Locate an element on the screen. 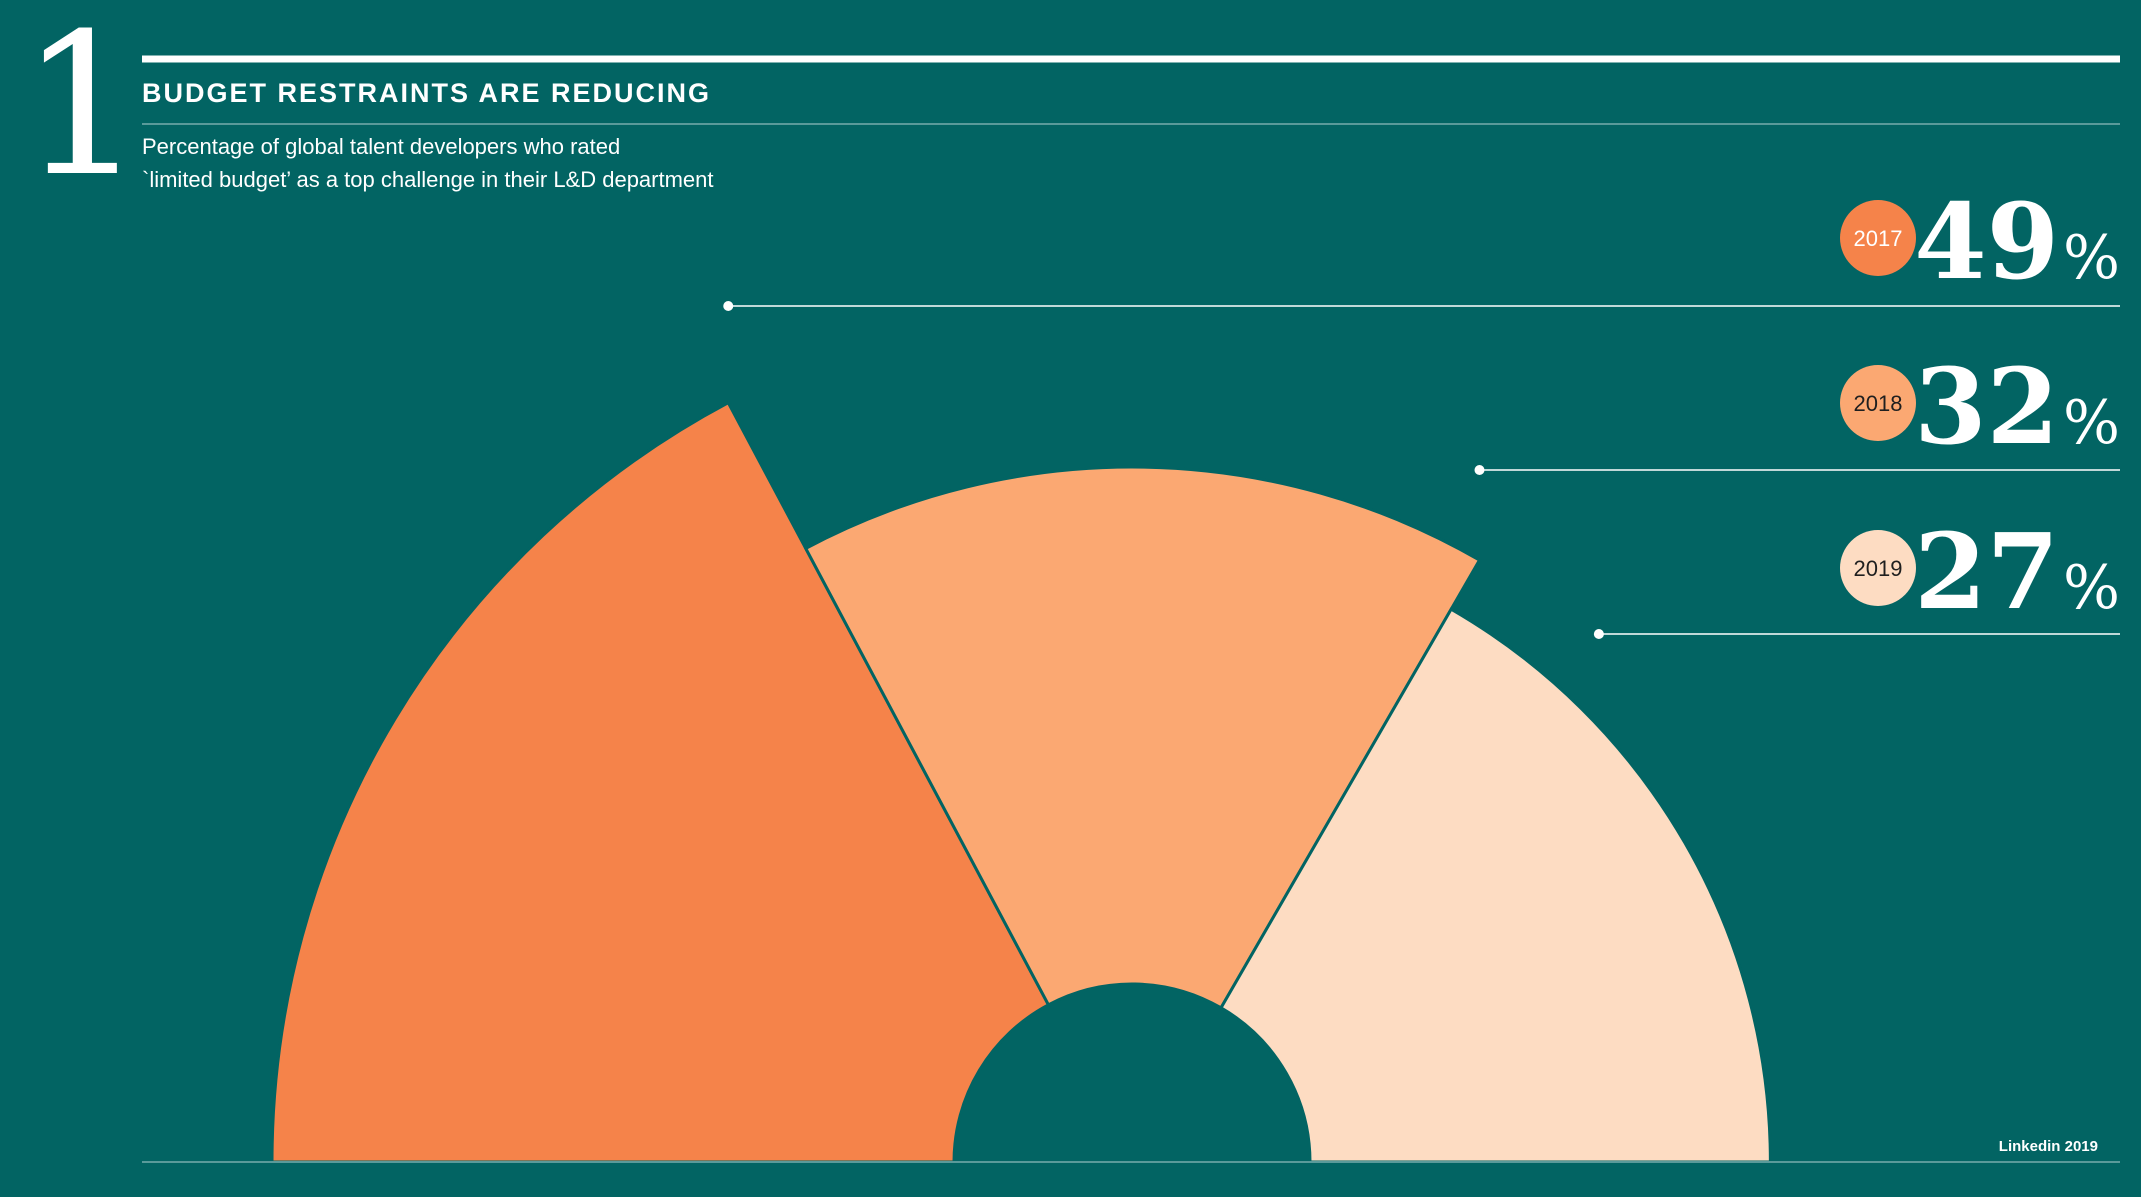 This screenshot has height=1197, width=2141. value-label-2019: 27% is located at coordinates (2017, 571).